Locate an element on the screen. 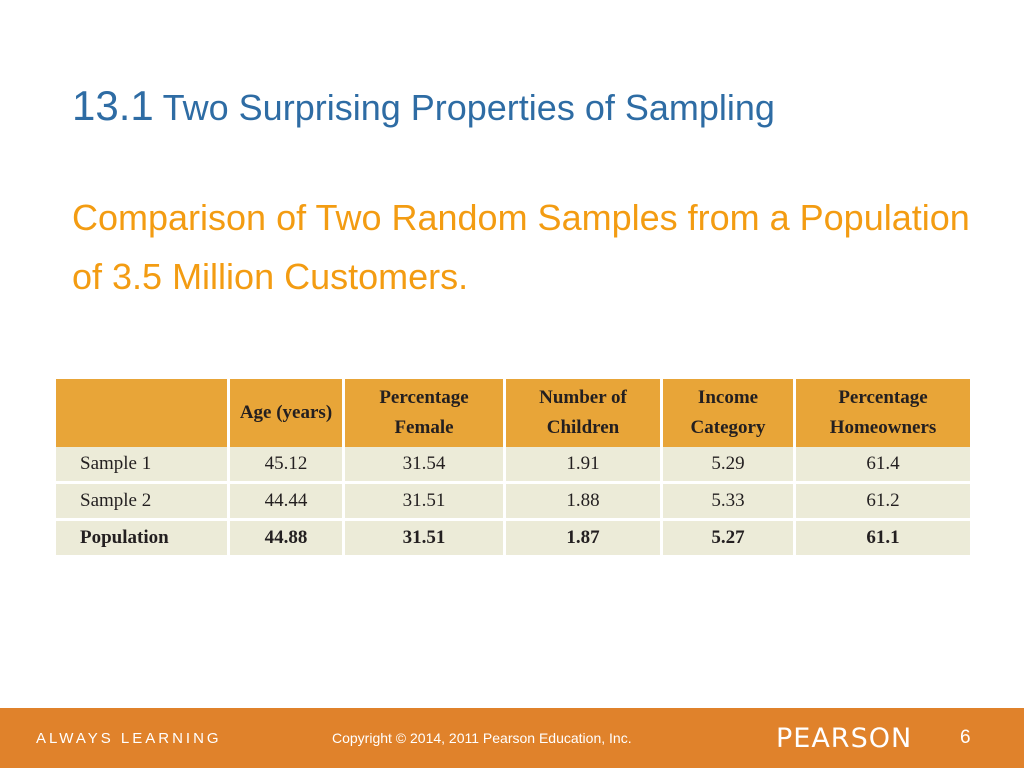  cell-number-of-children: 1.87 is located at coordinates (583, 539).